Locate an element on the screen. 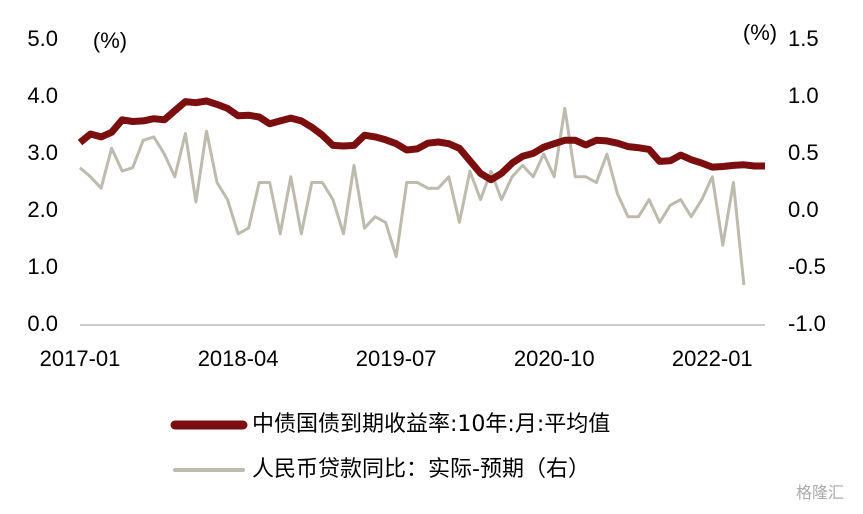  x-tick-label: 2020-10 is located at coordinates (554, 358).